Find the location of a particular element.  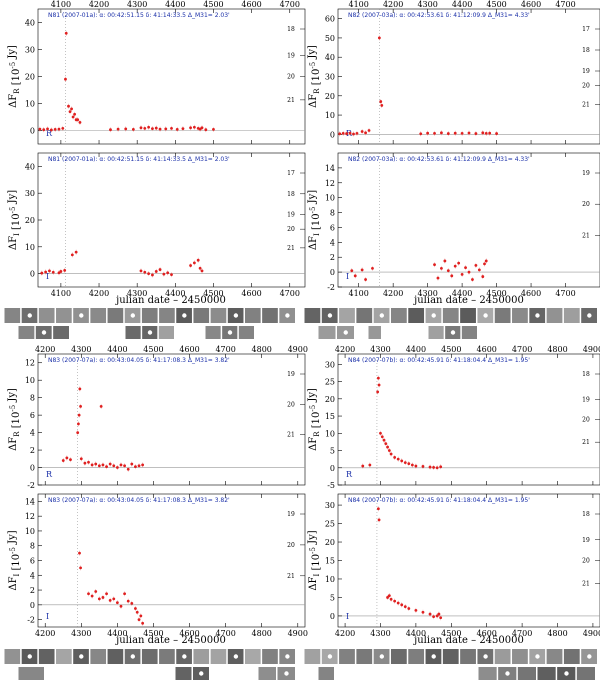

x-tick-label: 4800 is located at coordinates (557, 633).